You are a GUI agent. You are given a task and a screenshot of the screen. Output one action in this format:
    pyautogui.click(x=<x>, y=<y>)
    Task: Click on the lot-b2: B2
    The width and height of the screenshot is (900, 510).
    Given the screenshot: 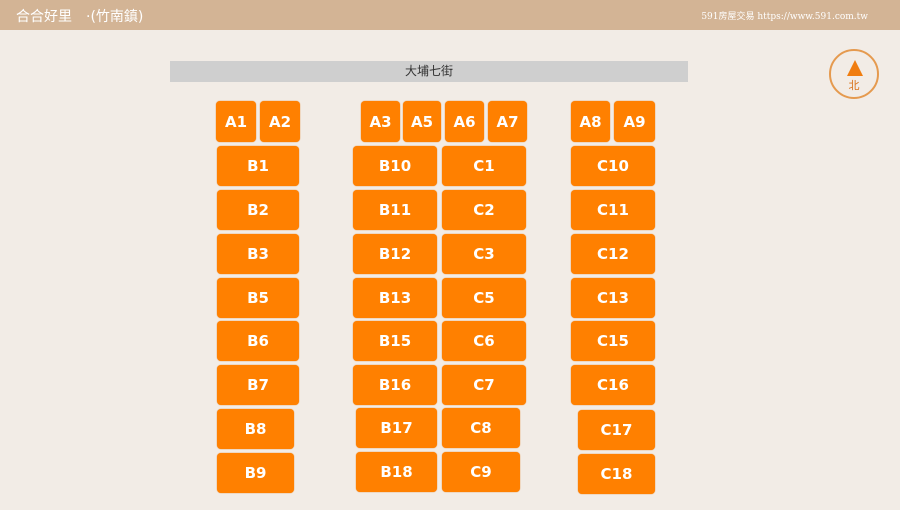 What is the action you would take?
    pyautogui.click(x=258, y=210)
    